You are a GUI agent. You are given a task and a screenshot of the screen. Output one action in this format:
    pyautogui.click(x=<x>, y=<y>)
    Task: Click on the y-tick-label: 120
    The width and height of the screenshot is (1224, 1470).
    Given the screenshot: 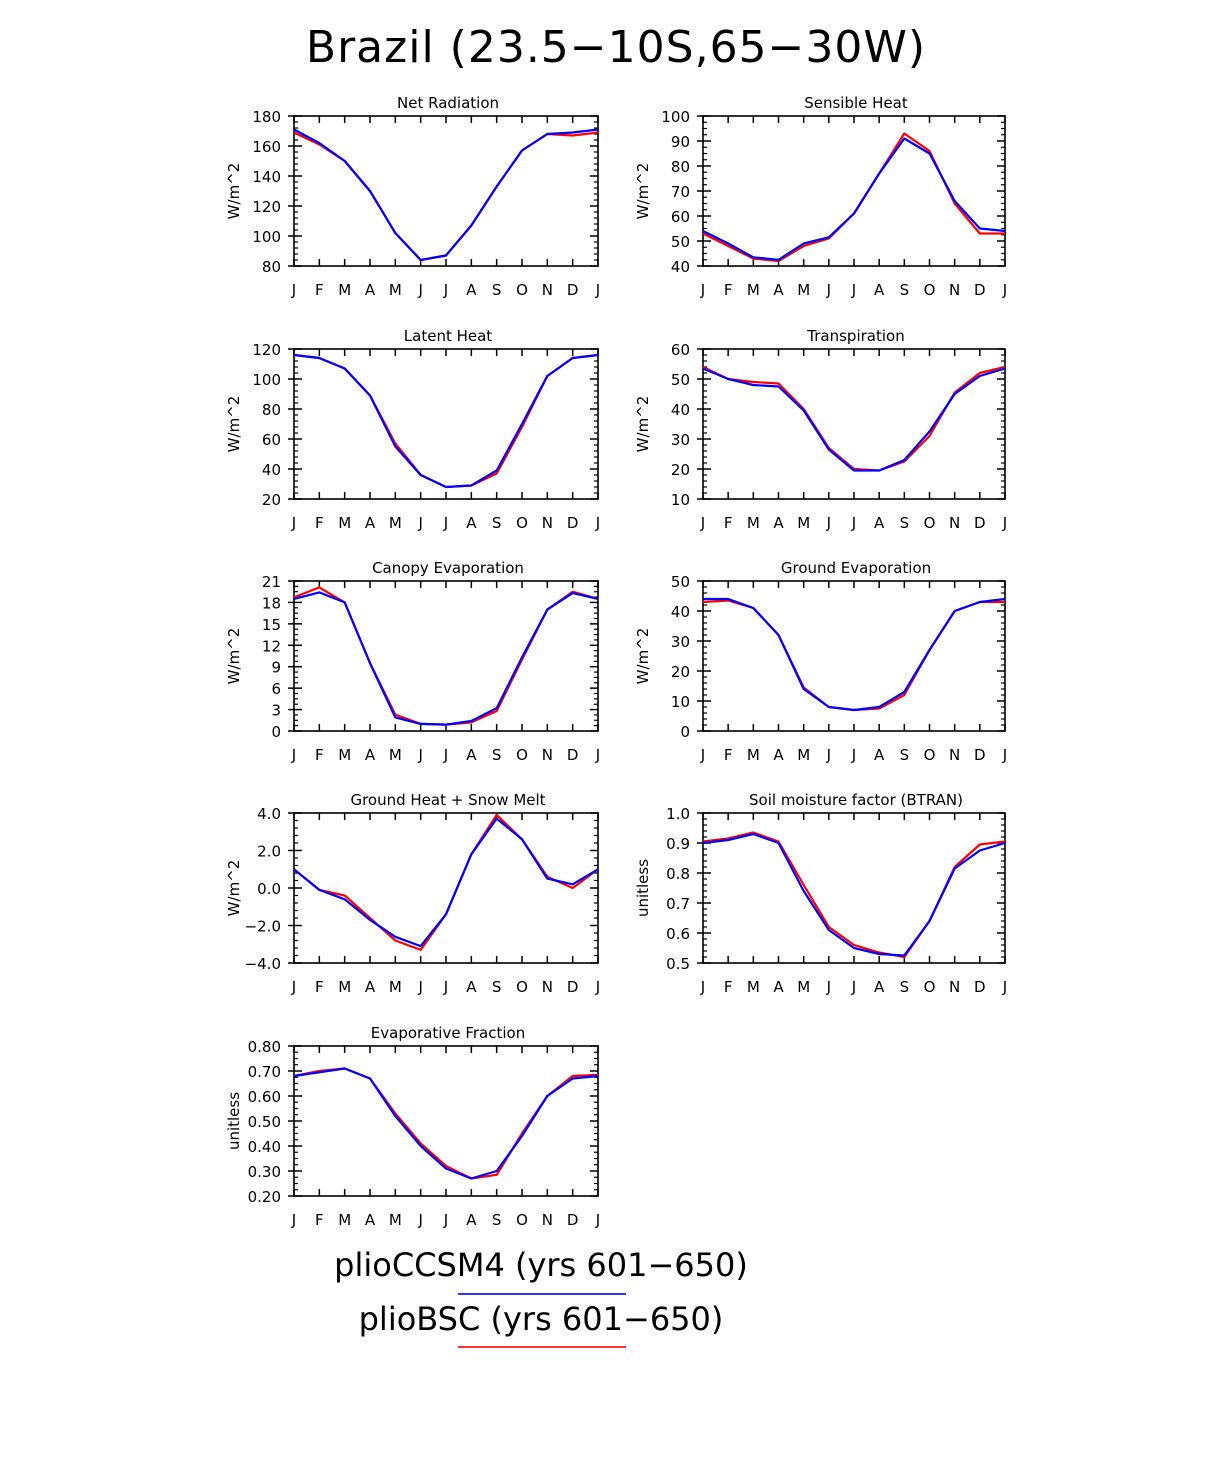 What is the action you would take?
    pyautogui.click(x=266, y=207)
    